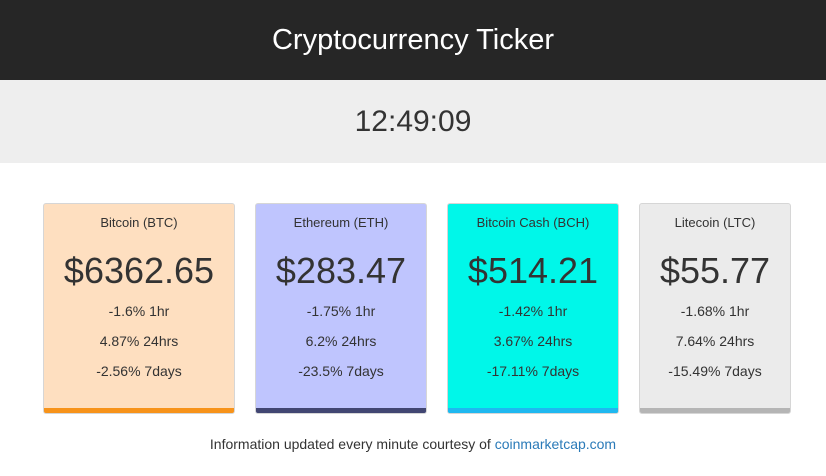  Describe the element at coordinates (715, 311) in the screenshot. I see `change-1h: -1.68% 1hr` at that location.